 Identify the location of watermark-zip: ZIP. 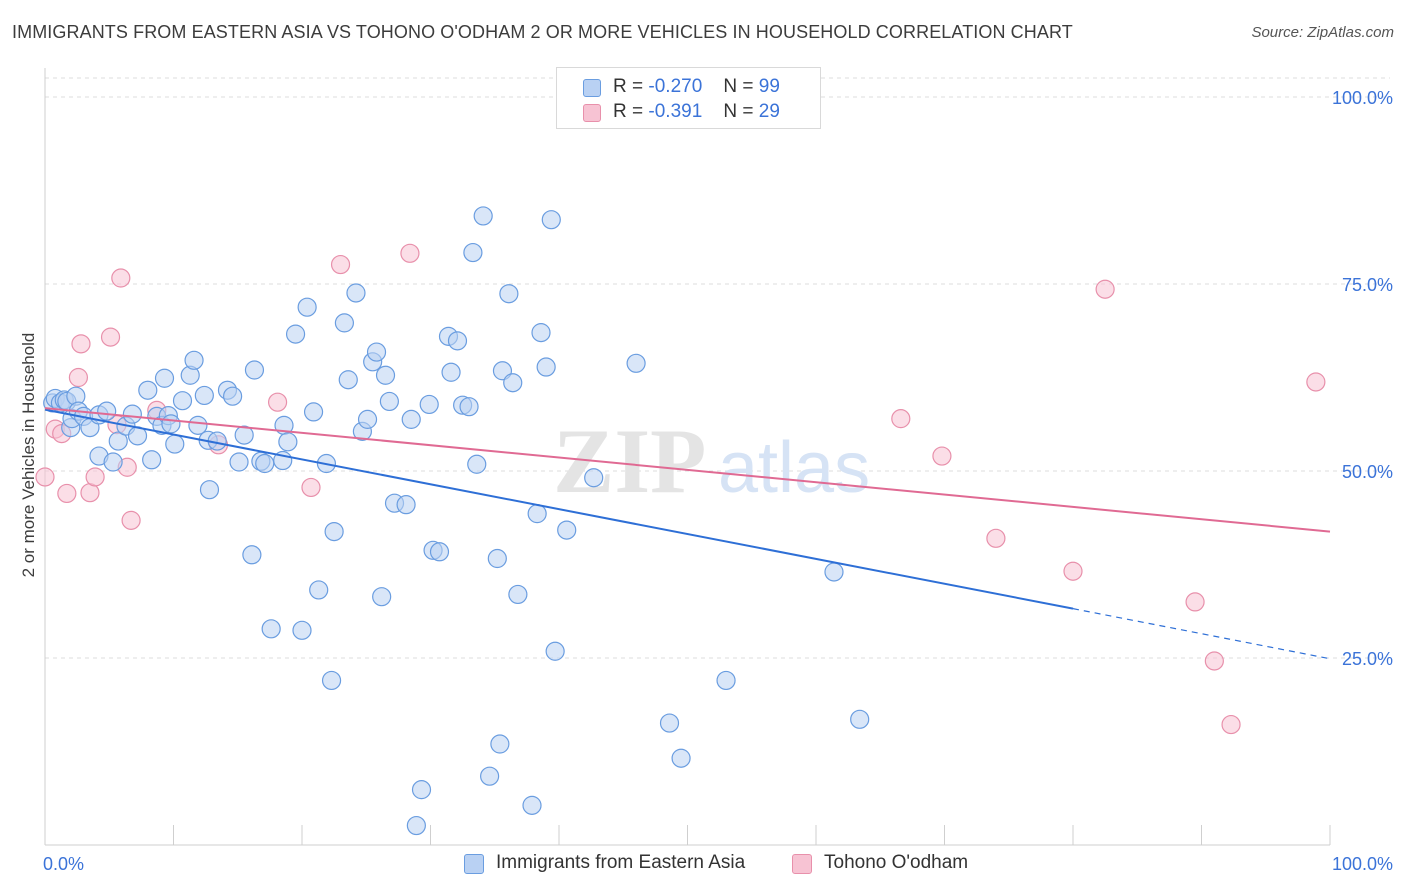
(629, 461).